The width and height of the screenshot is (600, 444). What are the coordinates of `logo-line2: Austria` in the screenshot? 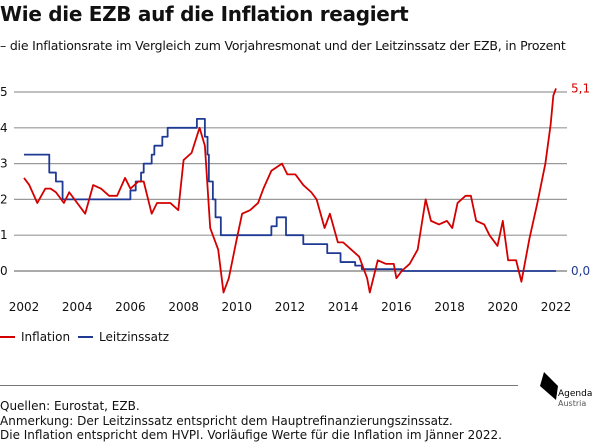 It's located at (572, 403).